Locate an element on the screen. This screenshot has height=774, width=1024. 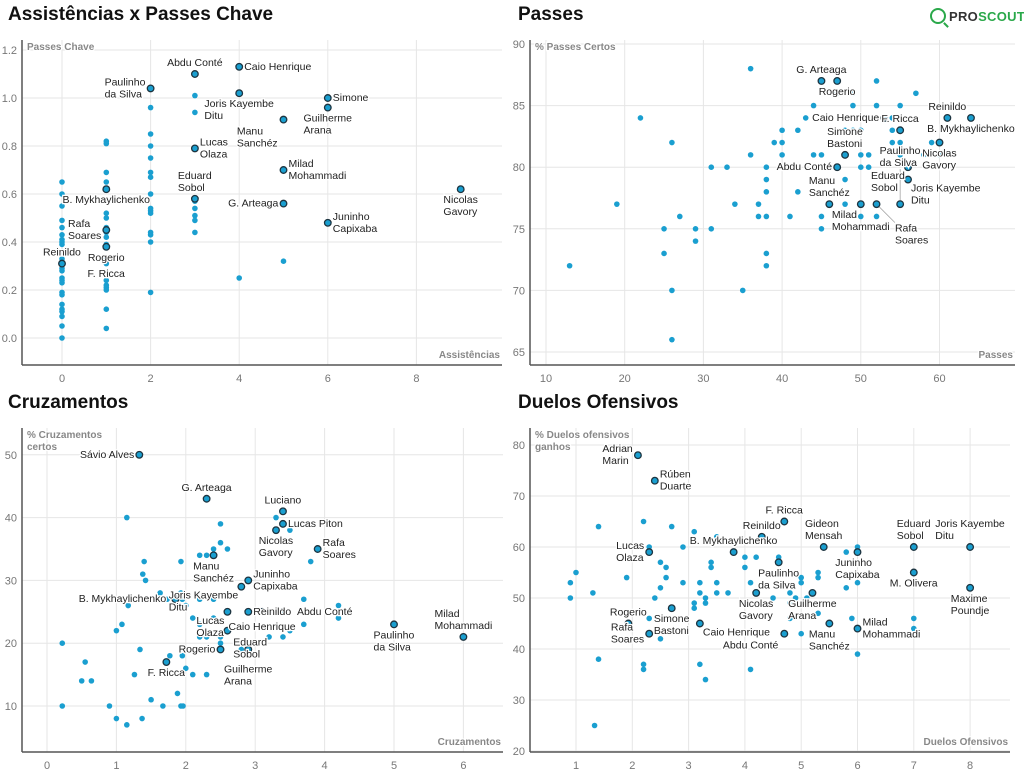
x-axis-title: Cruzamentos is located at coordinates (470, 742).